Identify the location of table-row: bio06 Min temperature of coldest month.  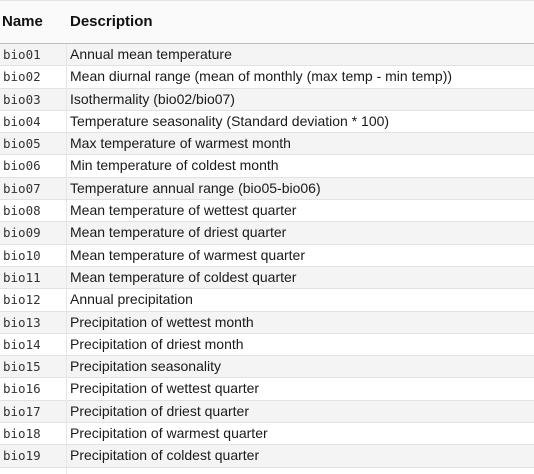
(267, 166).